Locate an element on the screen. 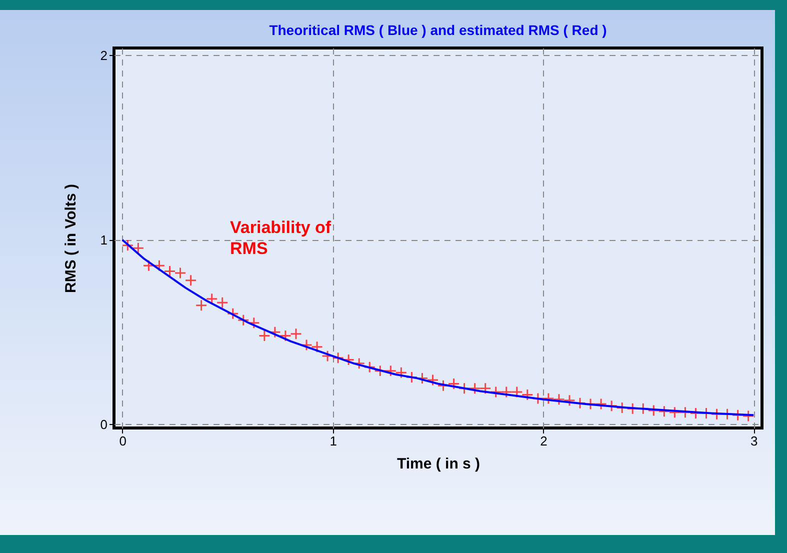 The height and width of the screenshot is (553, 787). x-tick-label: 2 is located at coordinates (544, 441).